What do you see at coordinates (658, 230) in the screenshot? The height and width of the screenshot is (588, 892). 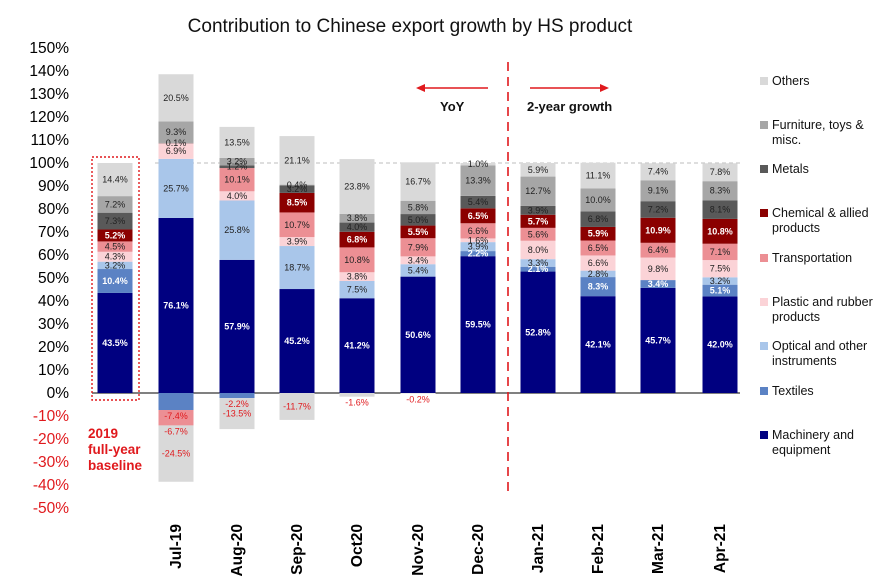 I see `data-label: 10.9%` at bounding box center [658, 230].